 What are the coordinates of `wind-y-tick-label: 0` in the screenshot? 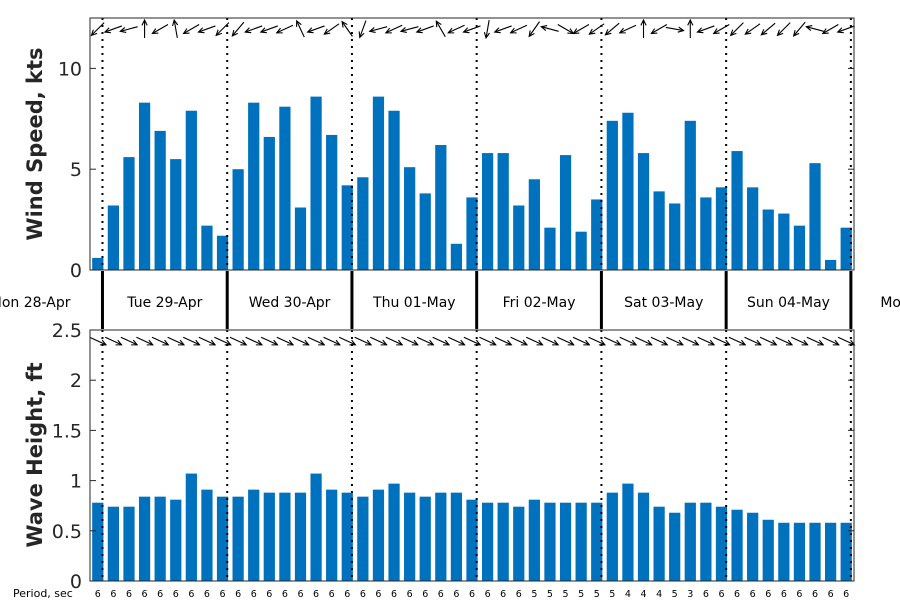 It's located at (76, 271).